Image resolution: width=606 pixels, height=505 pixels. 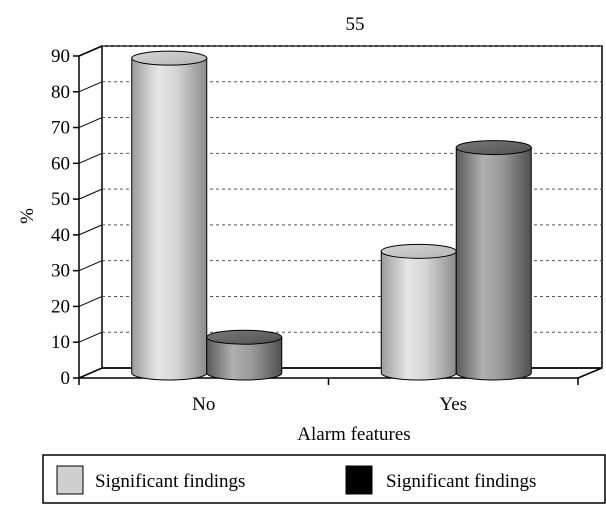 What do you see at coordinates (453, 404) in the screenshot?
I see `x-tick-label: Yes` at bounding box center [453, 404].